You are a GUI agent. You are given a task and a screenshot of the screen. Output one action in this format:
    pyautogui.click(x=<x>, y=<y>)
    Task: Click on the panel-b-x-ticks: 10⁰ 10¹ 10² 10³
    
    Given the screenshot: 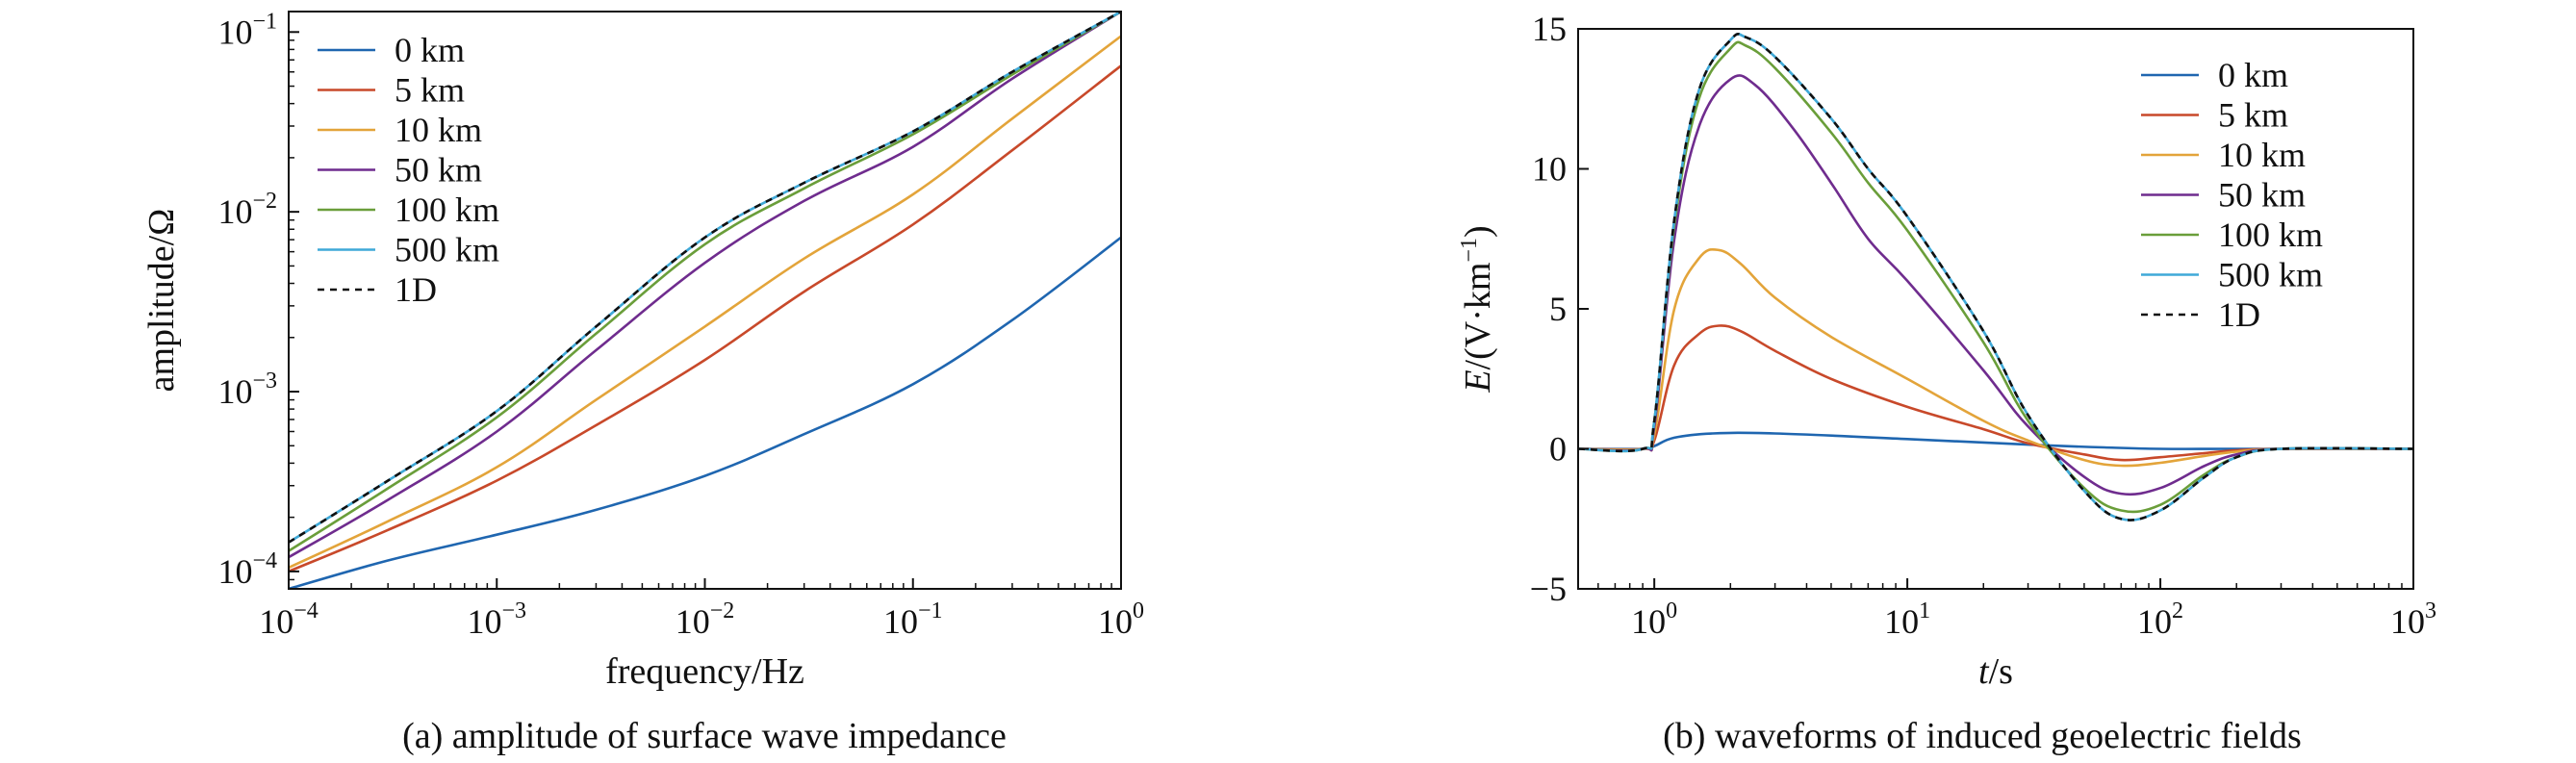 What is the action you would take?
    pyautogui.click(x=2006, y=610)
    